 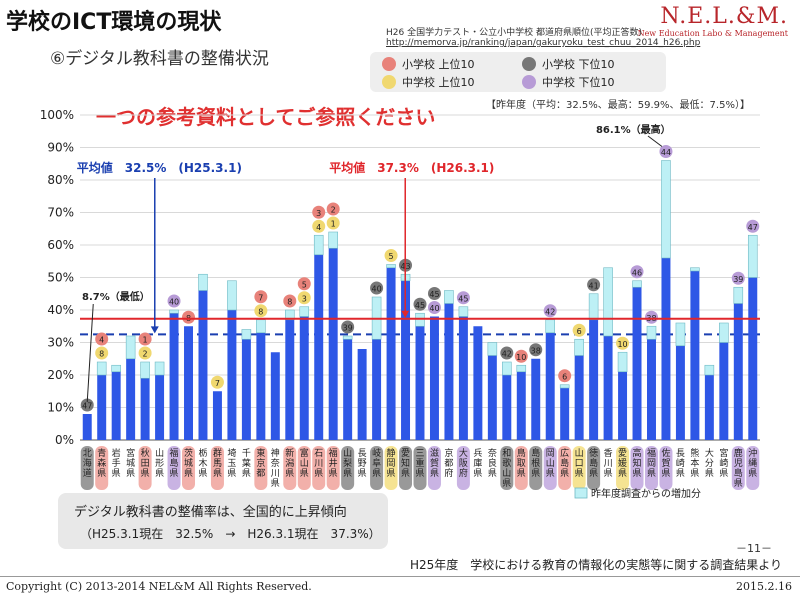 I want to click on rank-badge-text: 47, so click(x=87, y=406).